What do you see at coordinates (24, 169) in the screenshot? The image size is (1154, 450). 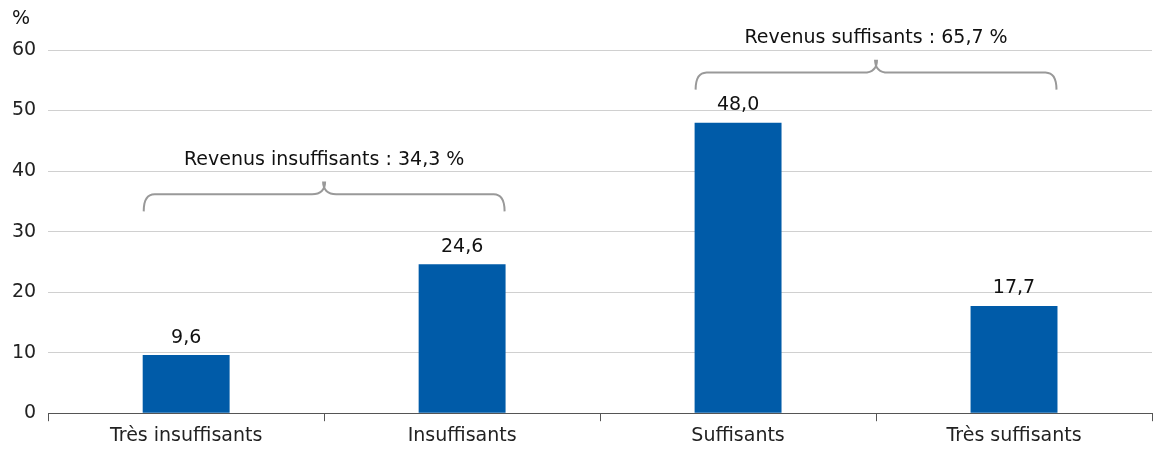 I see `y-tick-label: 40` at bounding box center [24, 169].